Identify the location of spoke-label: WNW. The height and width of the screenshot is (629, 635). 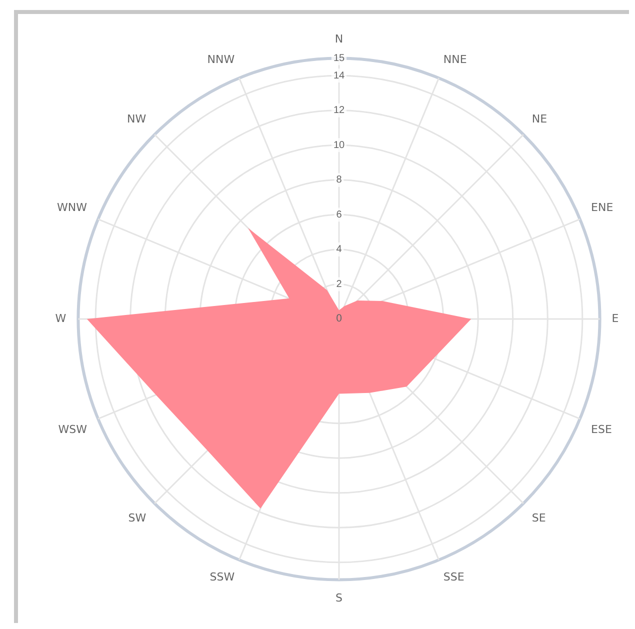
(72, 207).